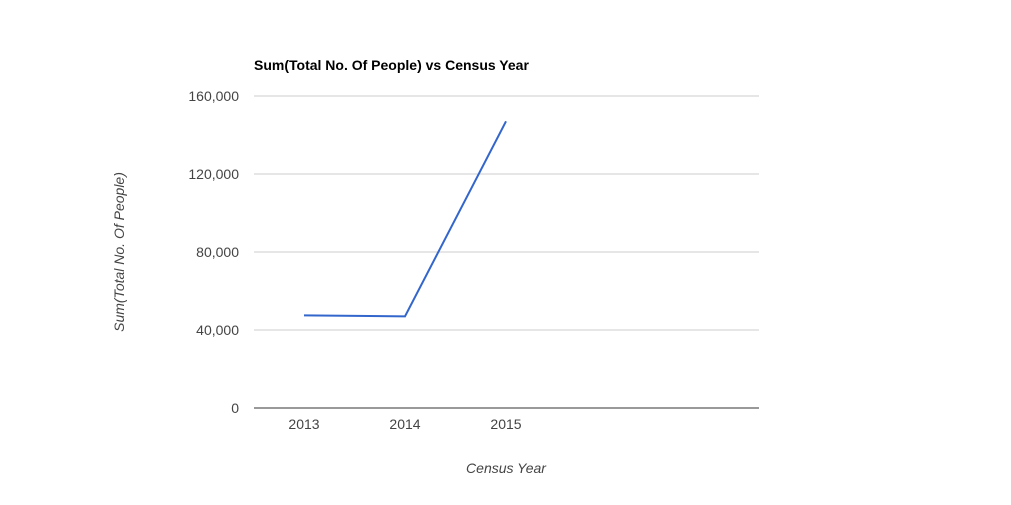 The image size is (1011, 505). I want to click on y-tick-label: 0, so click(235, 408).